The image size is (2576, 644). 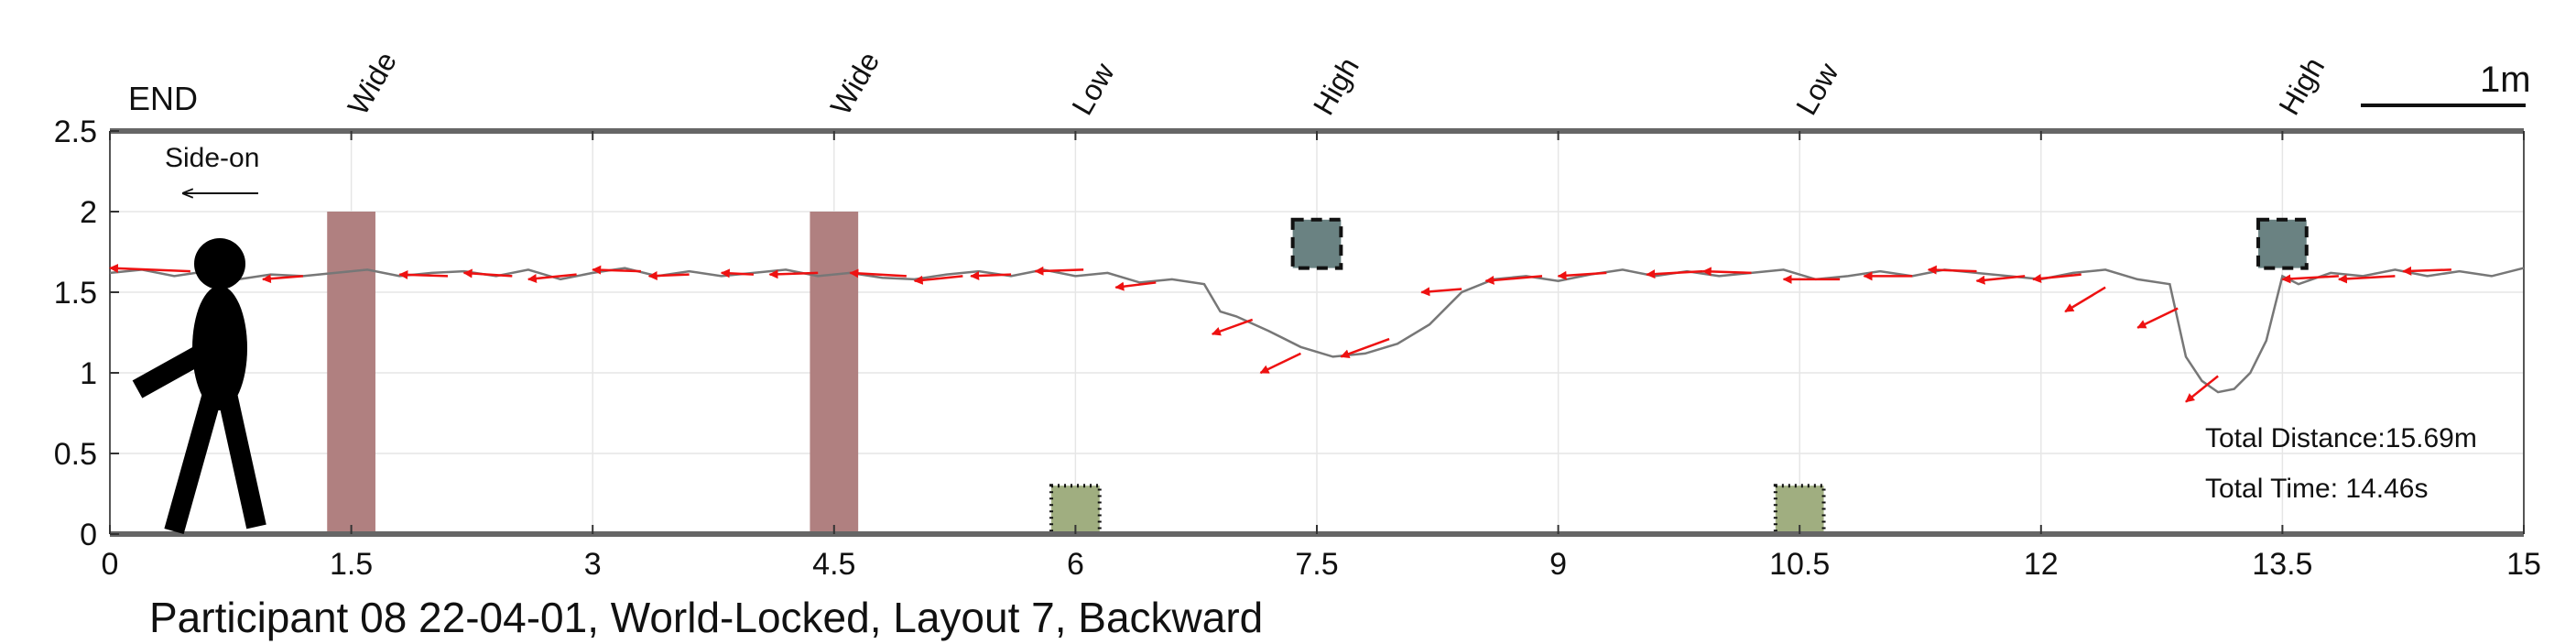 I want to click on x-tick-label-6: 9, so click(x=1558, y=564).